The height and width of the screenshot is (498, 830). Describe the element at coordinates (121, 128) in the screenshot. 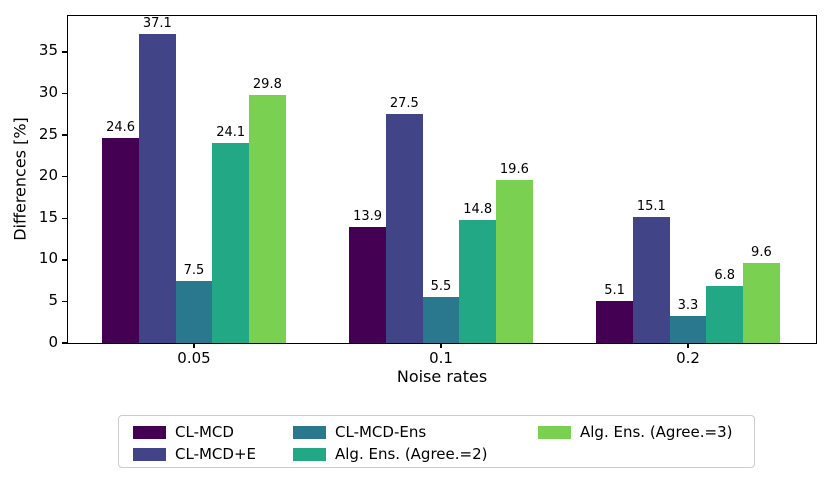

I see `bar-value-label: 24.6` at that location.